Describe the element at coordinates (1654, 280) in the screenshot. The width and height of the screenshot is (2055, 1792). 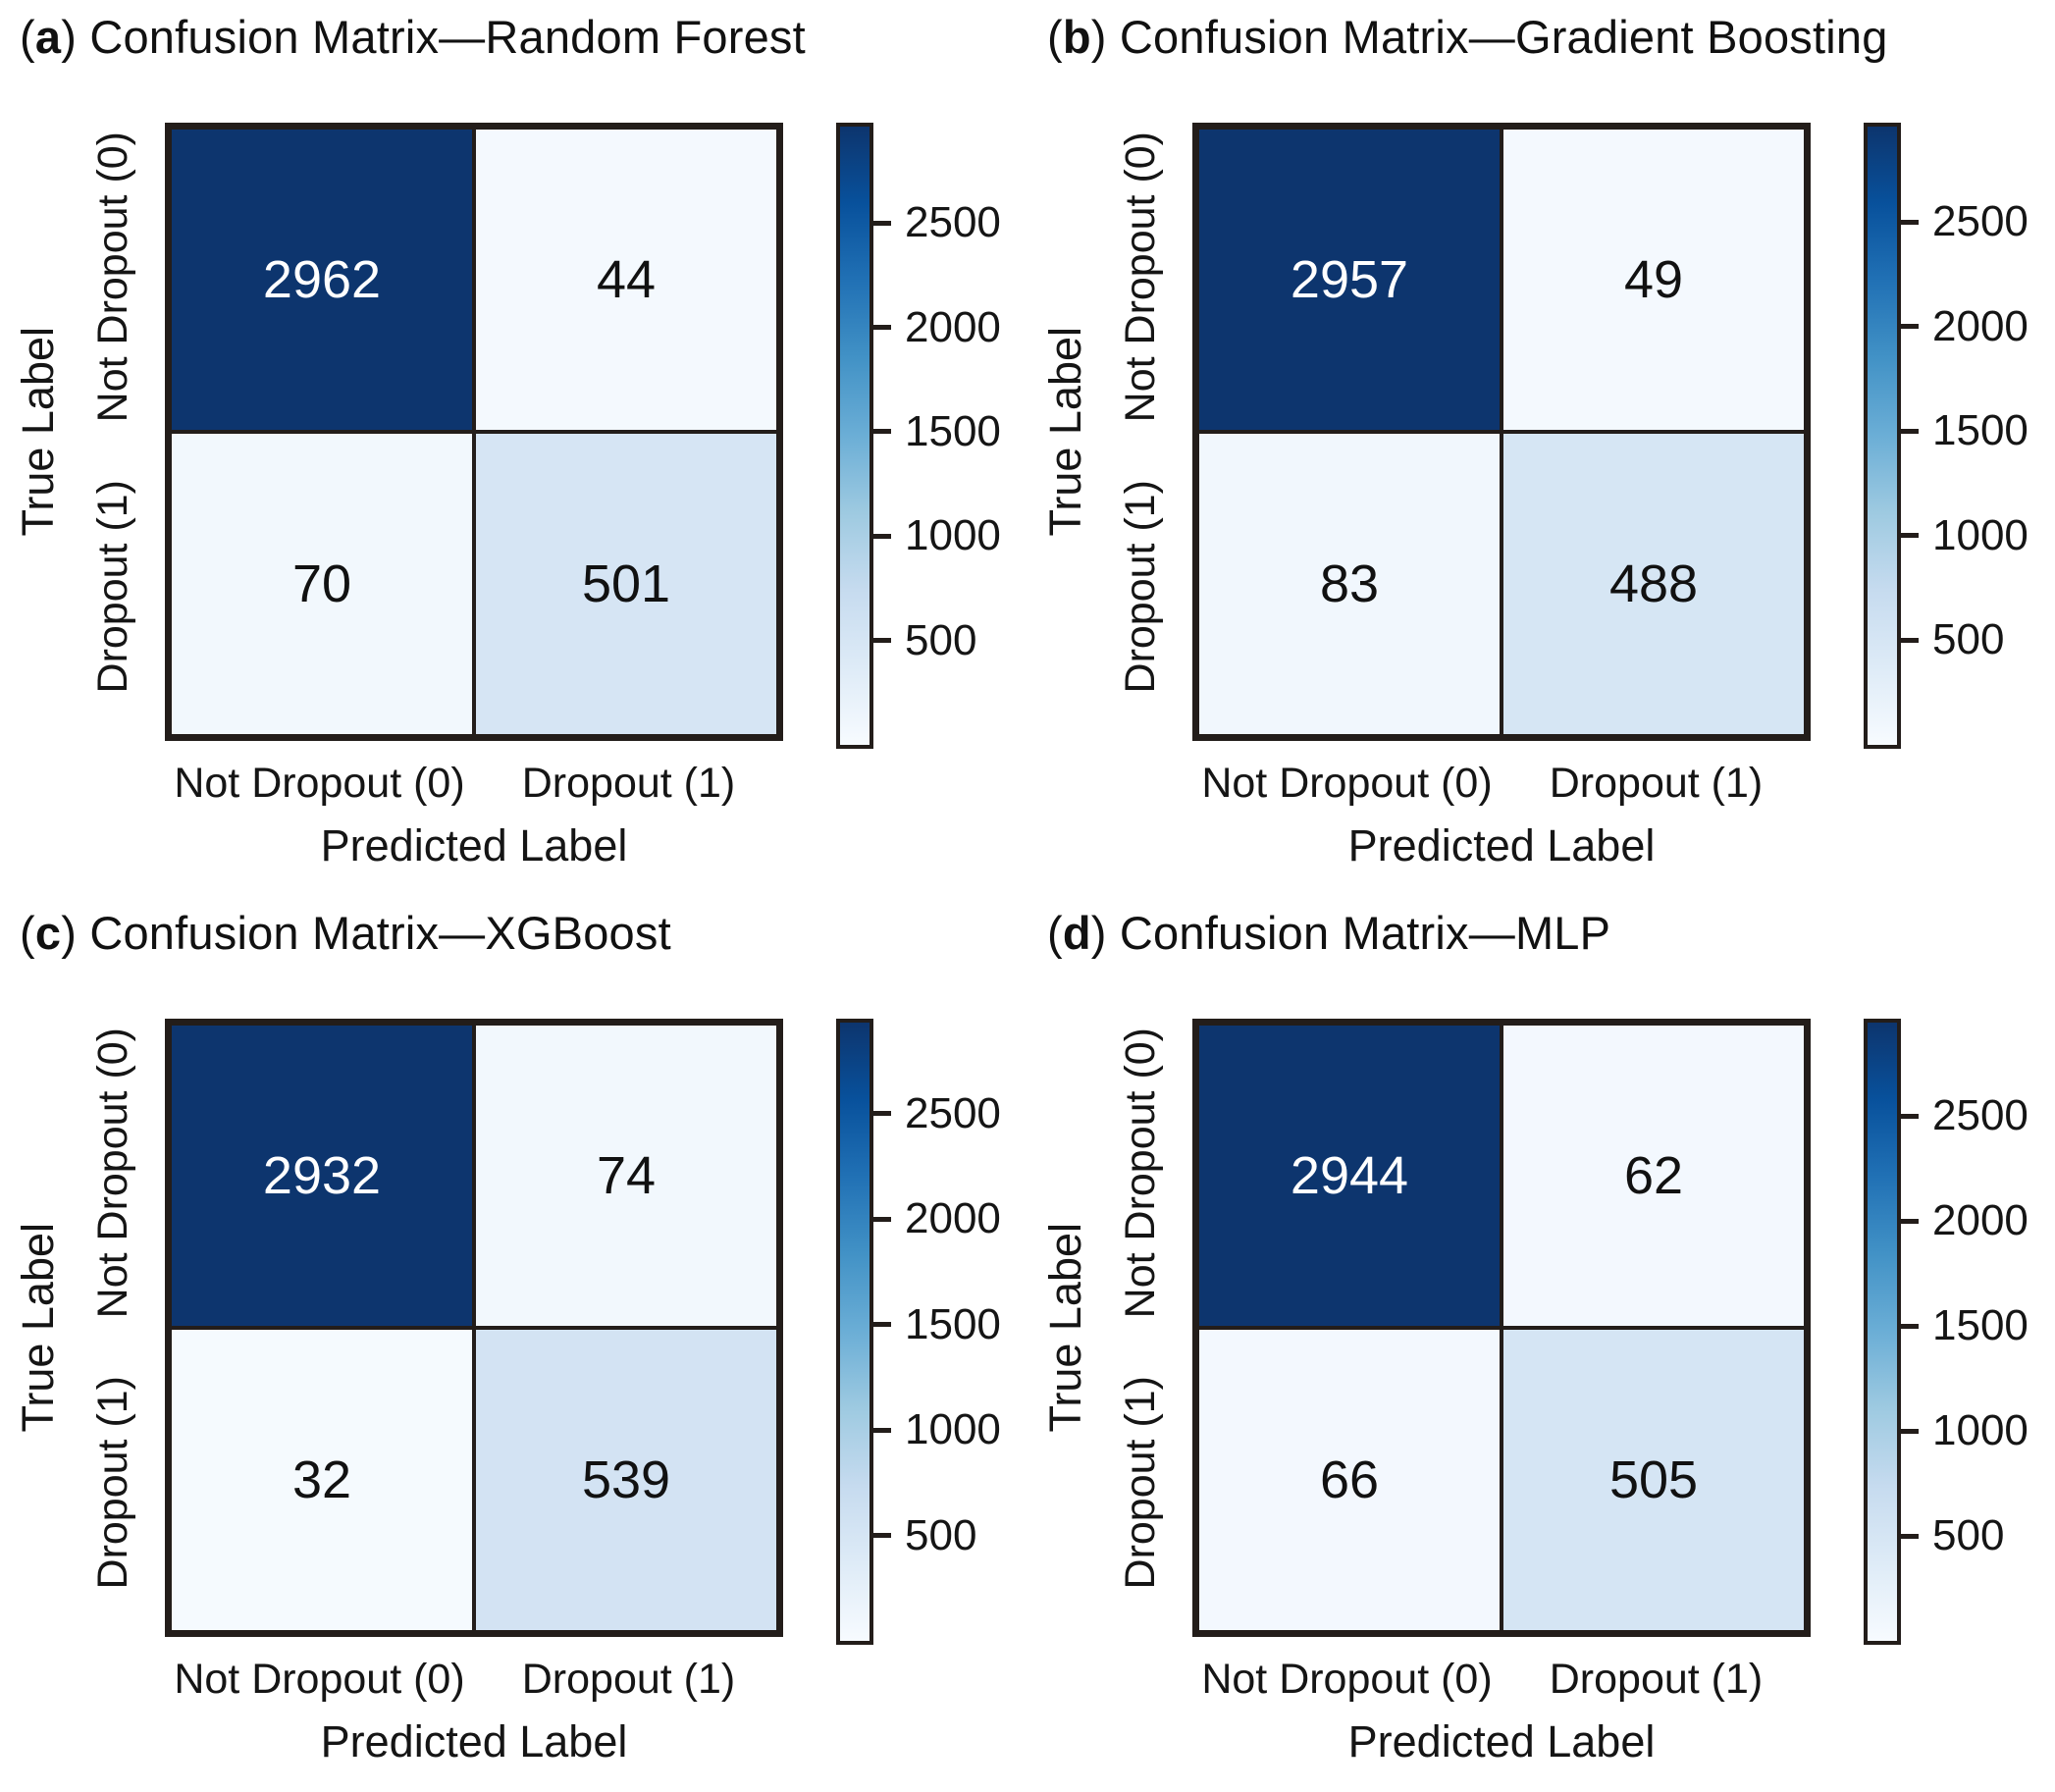
I see `matrix-cell-false-positive: 49` at that location.